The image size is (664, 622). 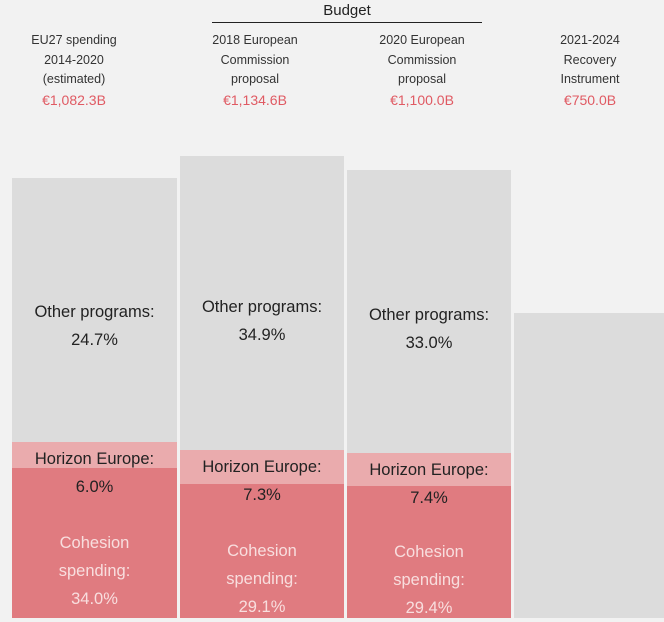 I want to click on segment-value: 7.4%, so click(x=429, y=498).